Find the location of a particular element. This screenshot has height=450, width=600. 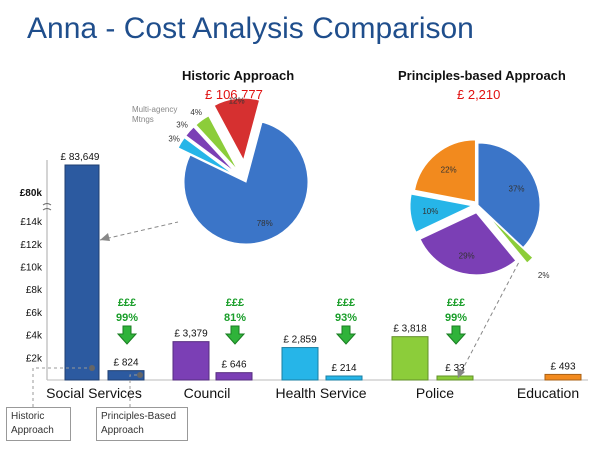

y-tick-label: £12k is located at coordinates (31, 245).